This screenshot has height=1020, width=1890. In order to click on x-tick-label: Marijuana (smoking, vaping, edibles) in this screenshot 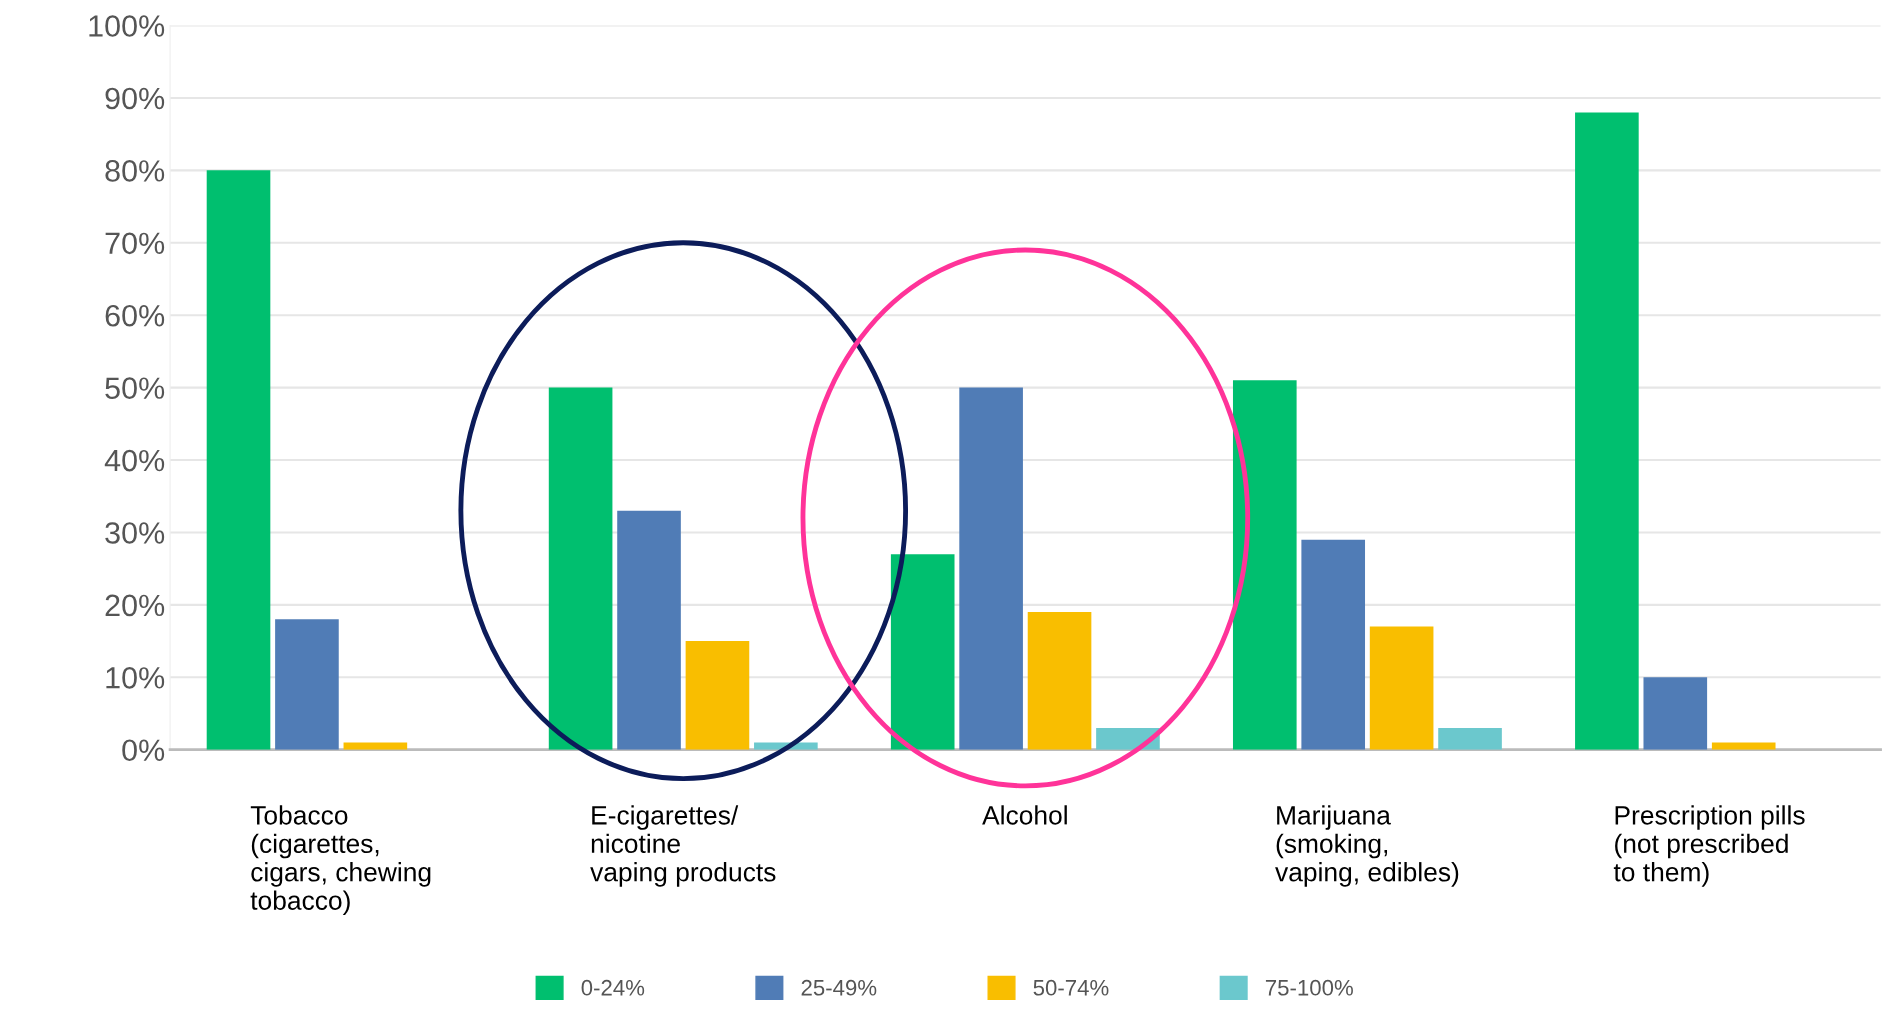, I will do `click(1367, 846)`.